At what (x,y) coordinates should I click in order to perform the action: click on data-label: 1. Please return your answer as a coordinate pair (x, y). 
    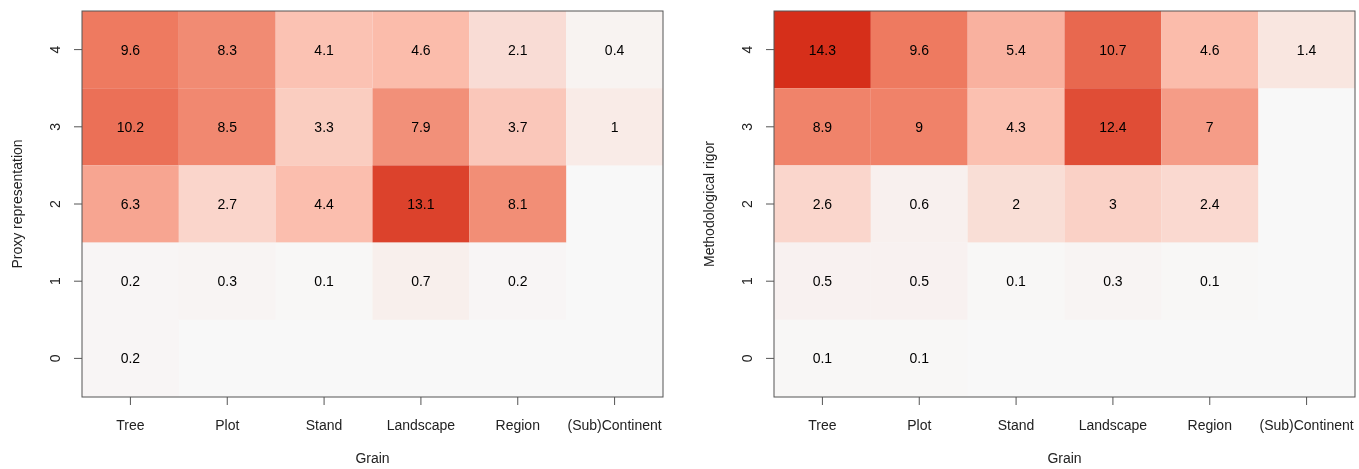
    Looking at the image, I should click on (614, 126).